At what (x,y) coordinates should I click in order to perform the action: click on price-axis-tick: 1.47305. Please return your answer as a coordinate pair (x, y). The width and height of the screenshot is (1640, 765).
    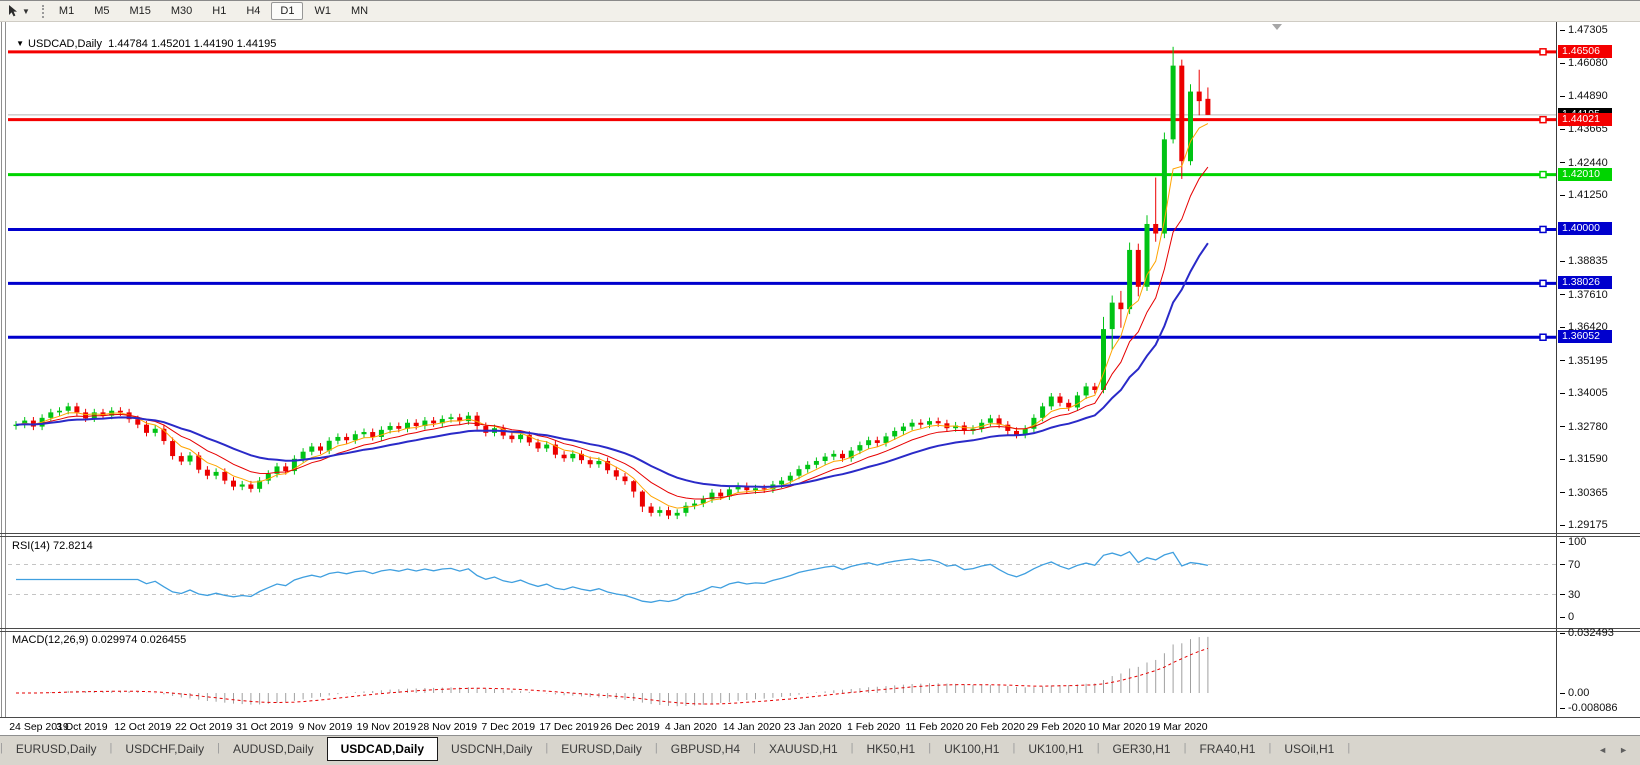
    Looking at the image, I should click on (1584, 30).